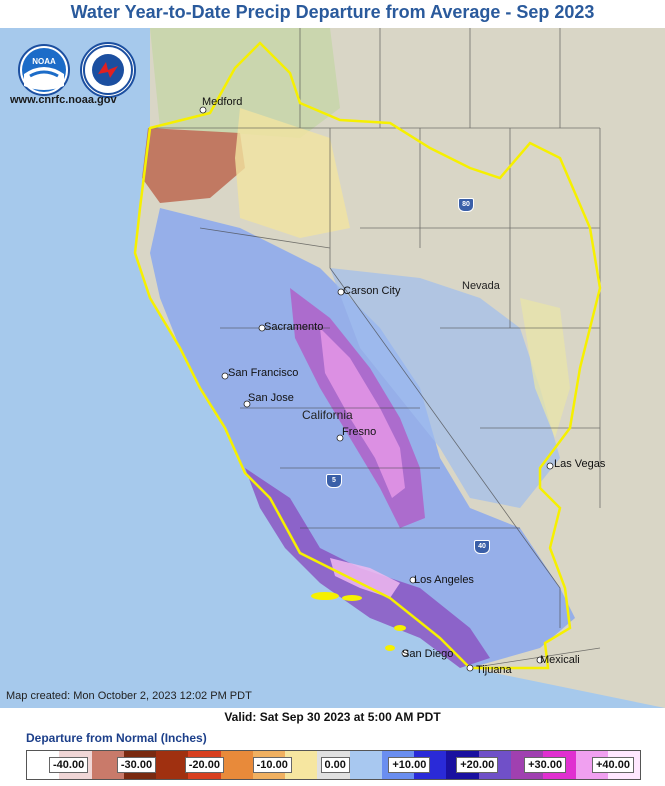 This screenshot has width=665, height=786. Describe the element at coordinates (444, 580) in the screenshot. I see `city-label-los-angeles: Los Angeles` at that location.